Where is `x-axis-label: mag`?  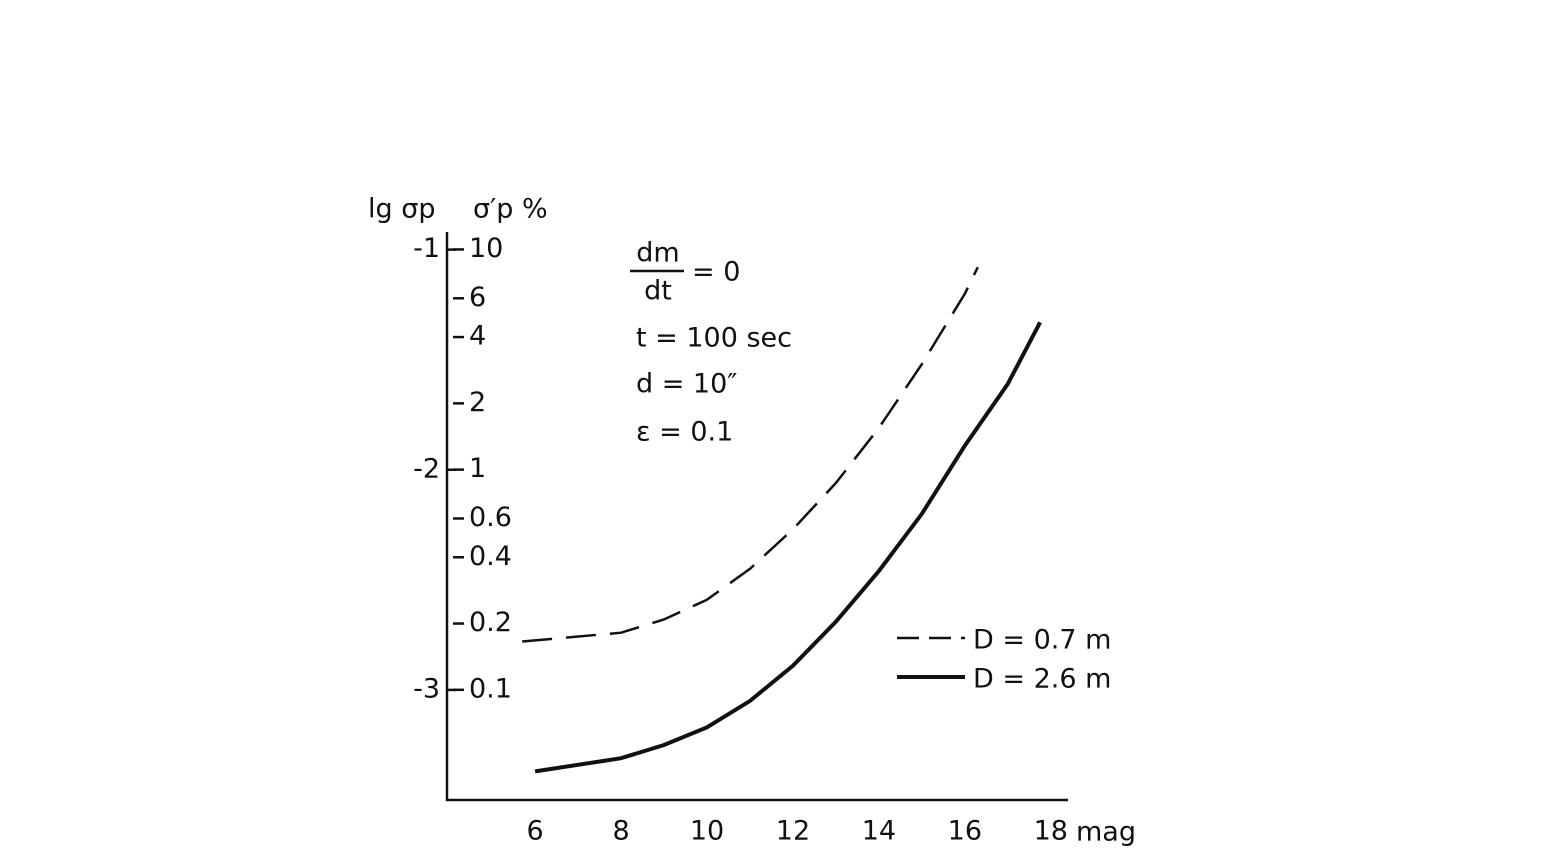
x-axis-label: mag is located at coordinates (1106, 832).